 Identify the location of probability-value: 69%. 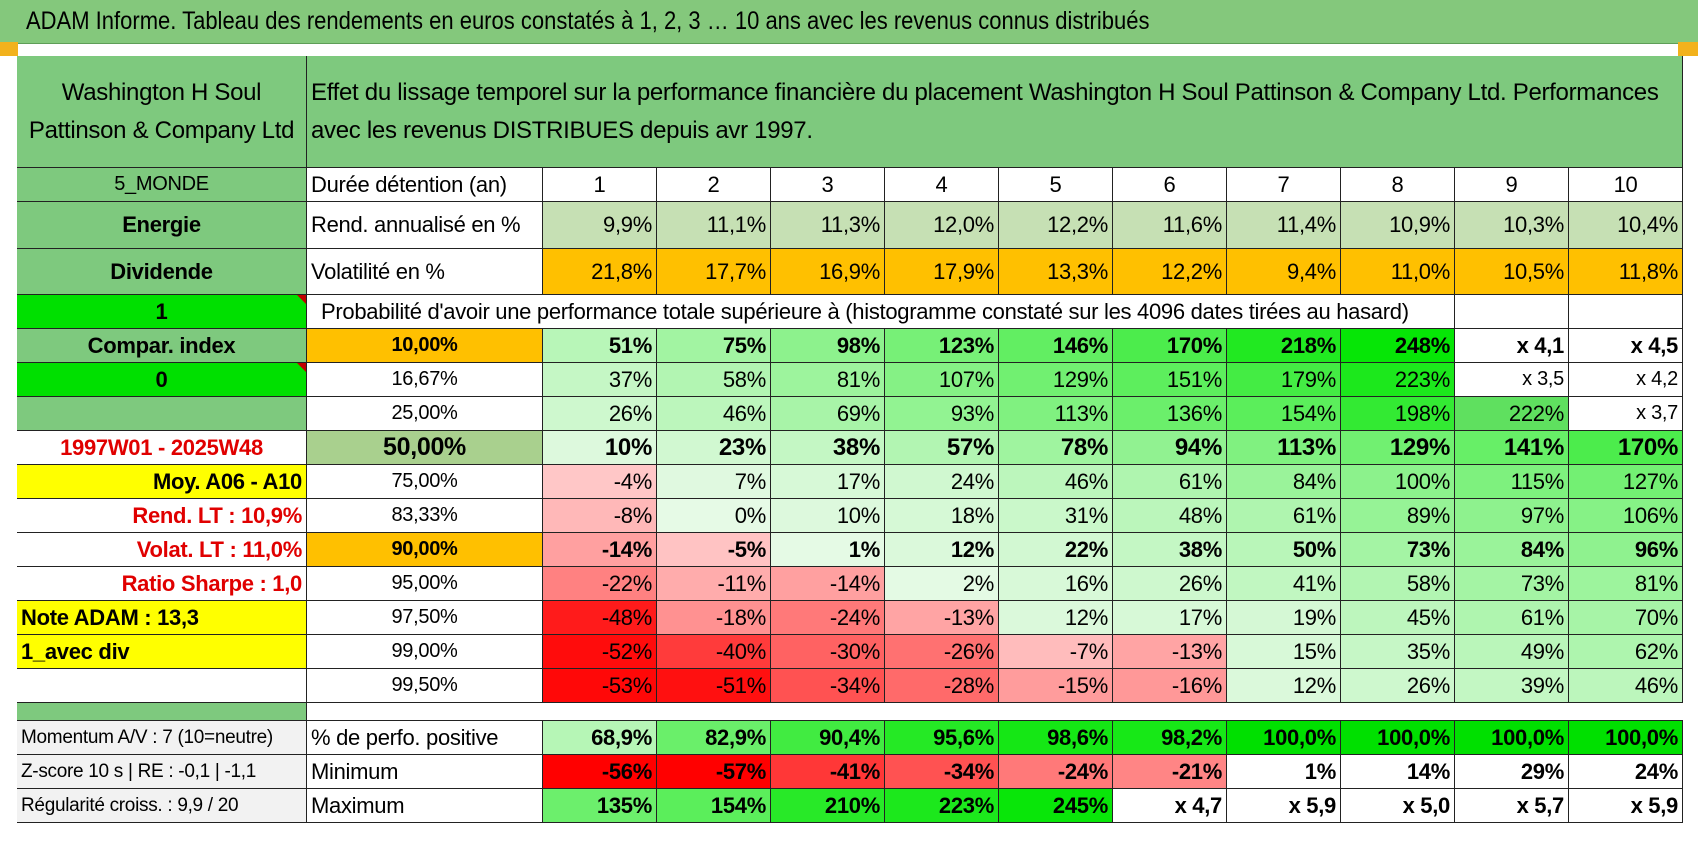
(828, 414).